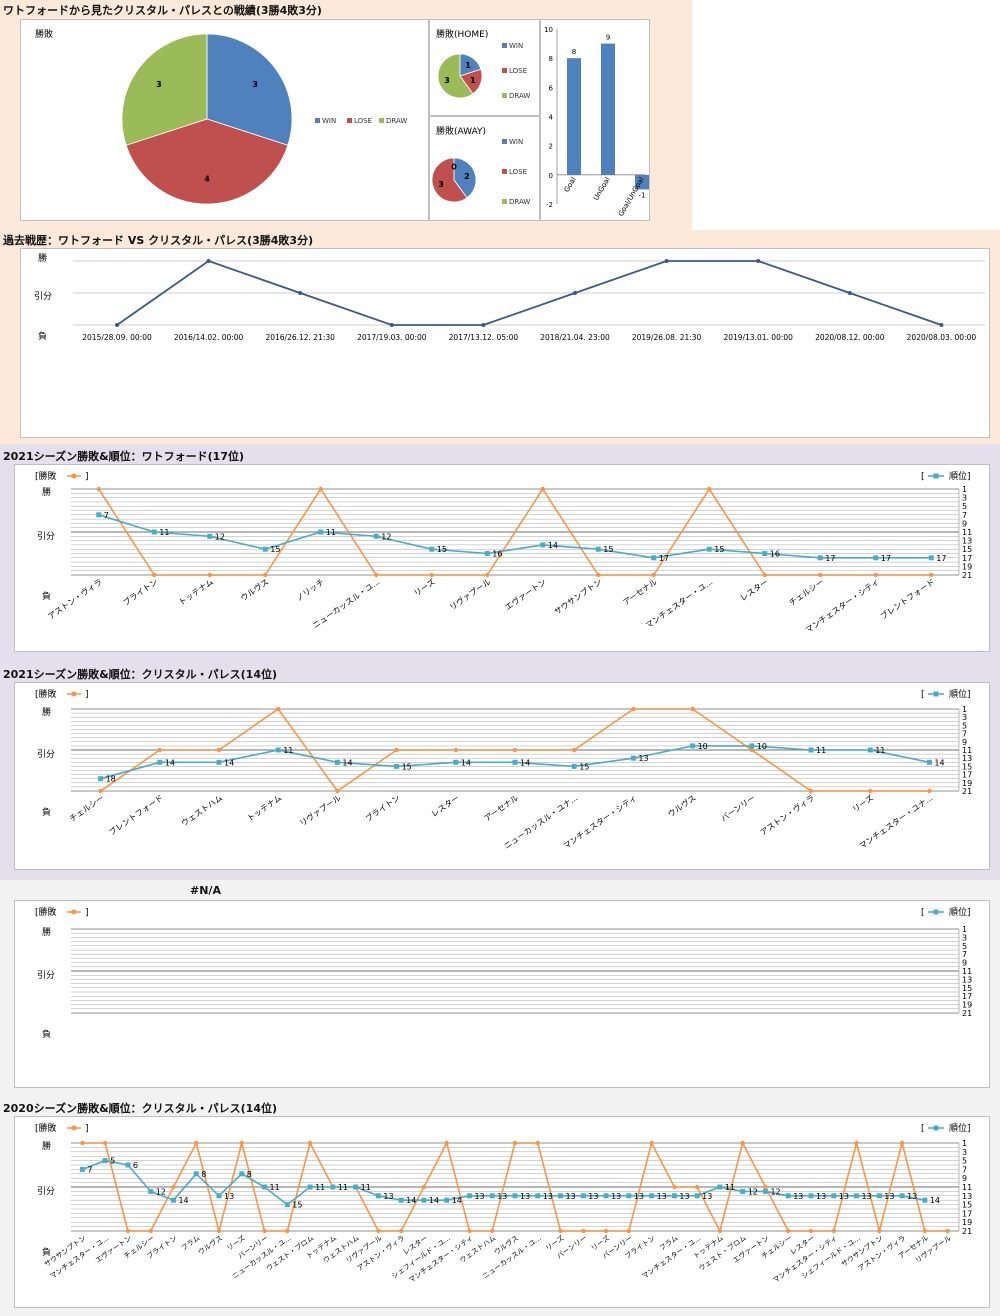  I want to click on x-tick-label: ブレントフォード, so click(136, 814).